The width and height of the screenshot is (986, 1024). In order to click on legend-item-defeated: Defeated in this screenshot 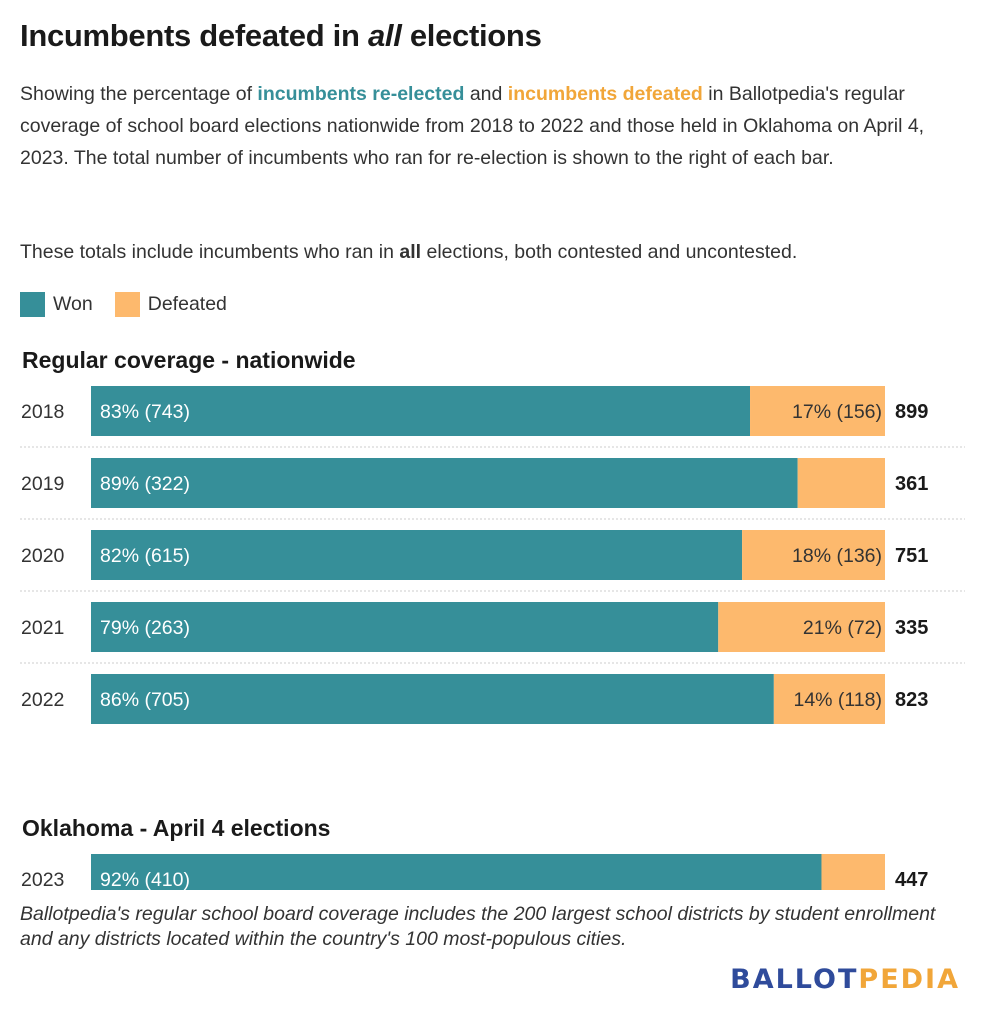, I will do `click(170, 304)`.